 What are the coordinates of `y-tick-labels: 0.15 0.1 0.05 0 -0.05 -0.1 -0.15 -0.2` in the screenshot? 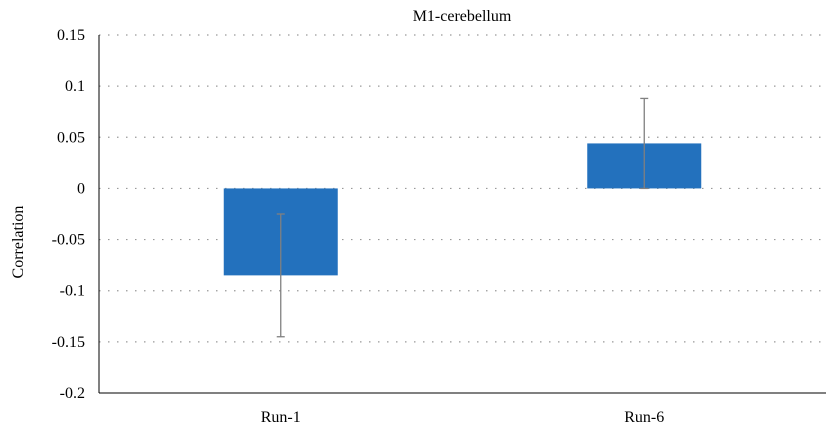 It's located at (68, 214).